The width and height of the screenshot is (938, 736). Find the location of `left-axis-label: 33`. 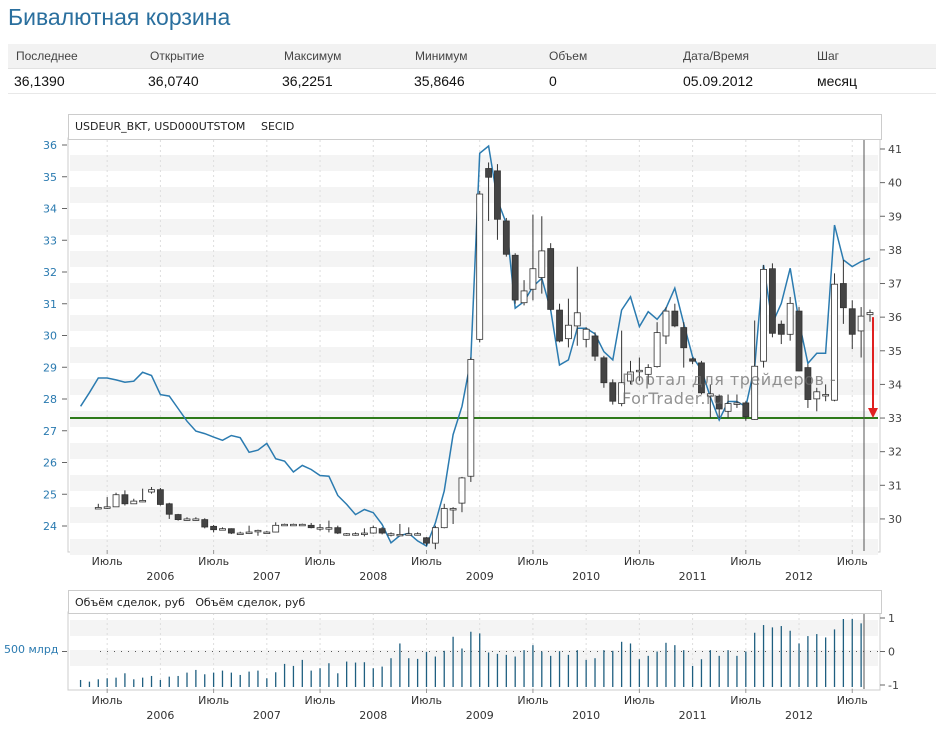

left-axis-label: 33 is located at coordinates (50, 240).